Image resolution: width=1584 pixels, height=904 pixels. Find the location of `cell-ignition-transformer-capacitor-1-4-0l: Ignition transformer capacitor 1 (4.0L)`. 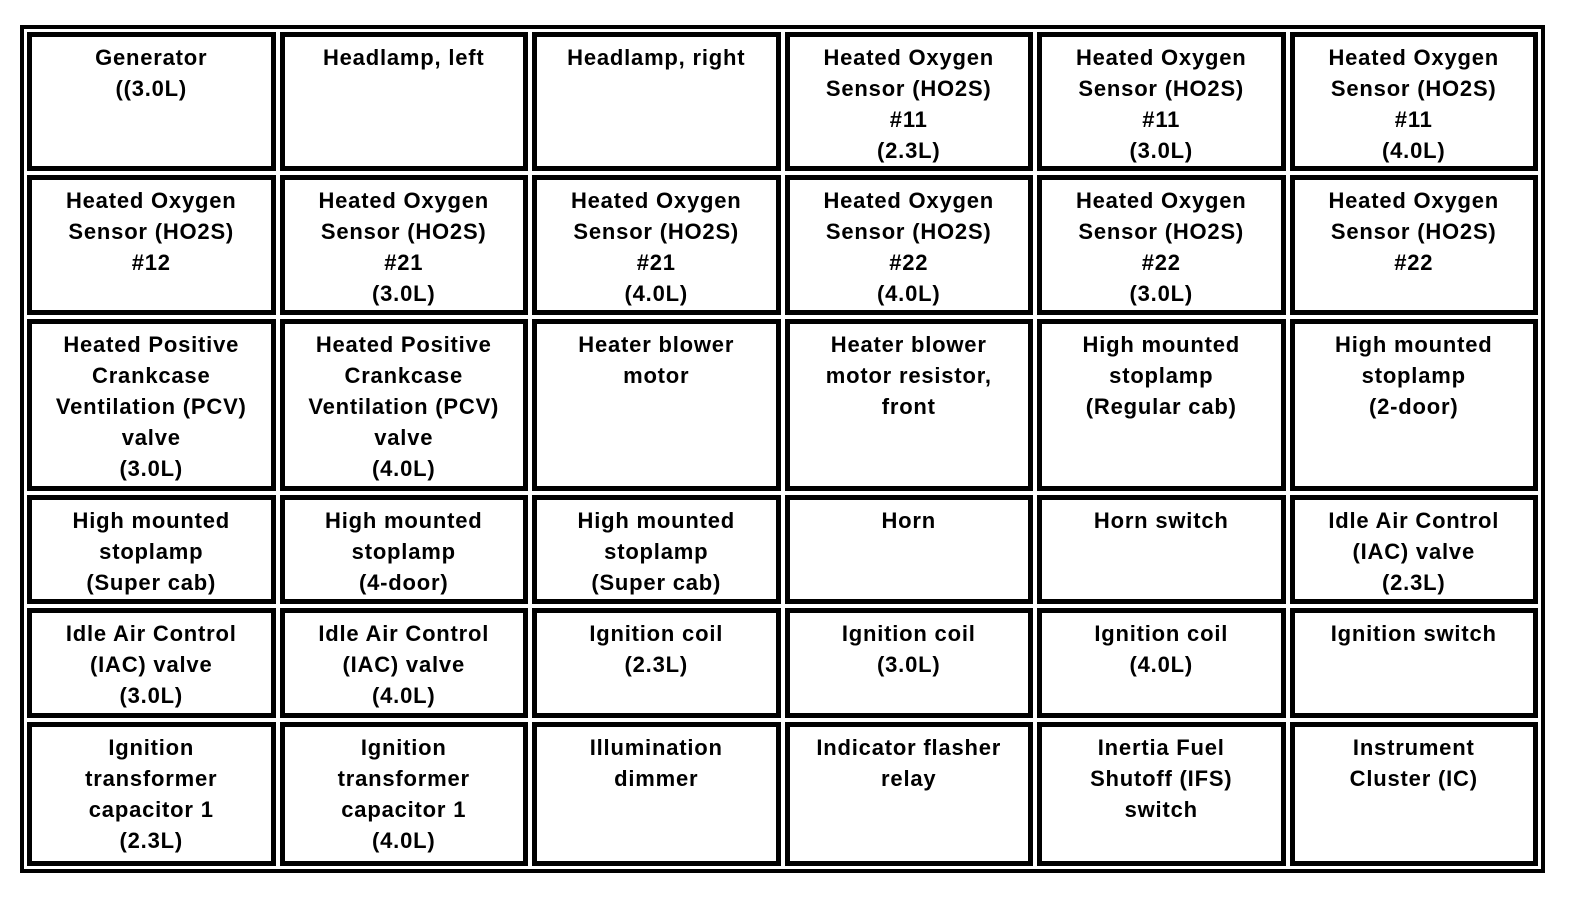

cell-ignition-transformer-capacitor-1-4-0l: Ignition transformer capacitor 1 (4.0L) is located at coordinates (403, 794).